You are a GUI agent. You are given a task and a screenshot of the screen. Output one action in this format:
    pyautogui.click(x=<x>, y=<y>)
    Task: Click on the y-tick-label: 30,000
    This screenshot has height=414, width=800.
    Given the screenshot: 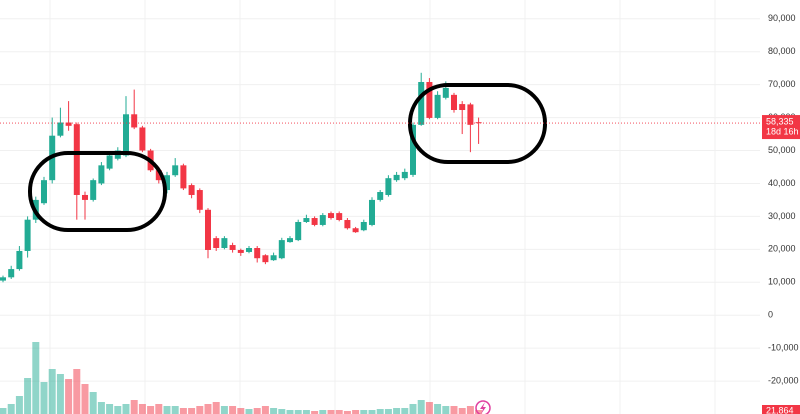 What is the action you would take?
    pyautogui.click(x=782, y=216)
    